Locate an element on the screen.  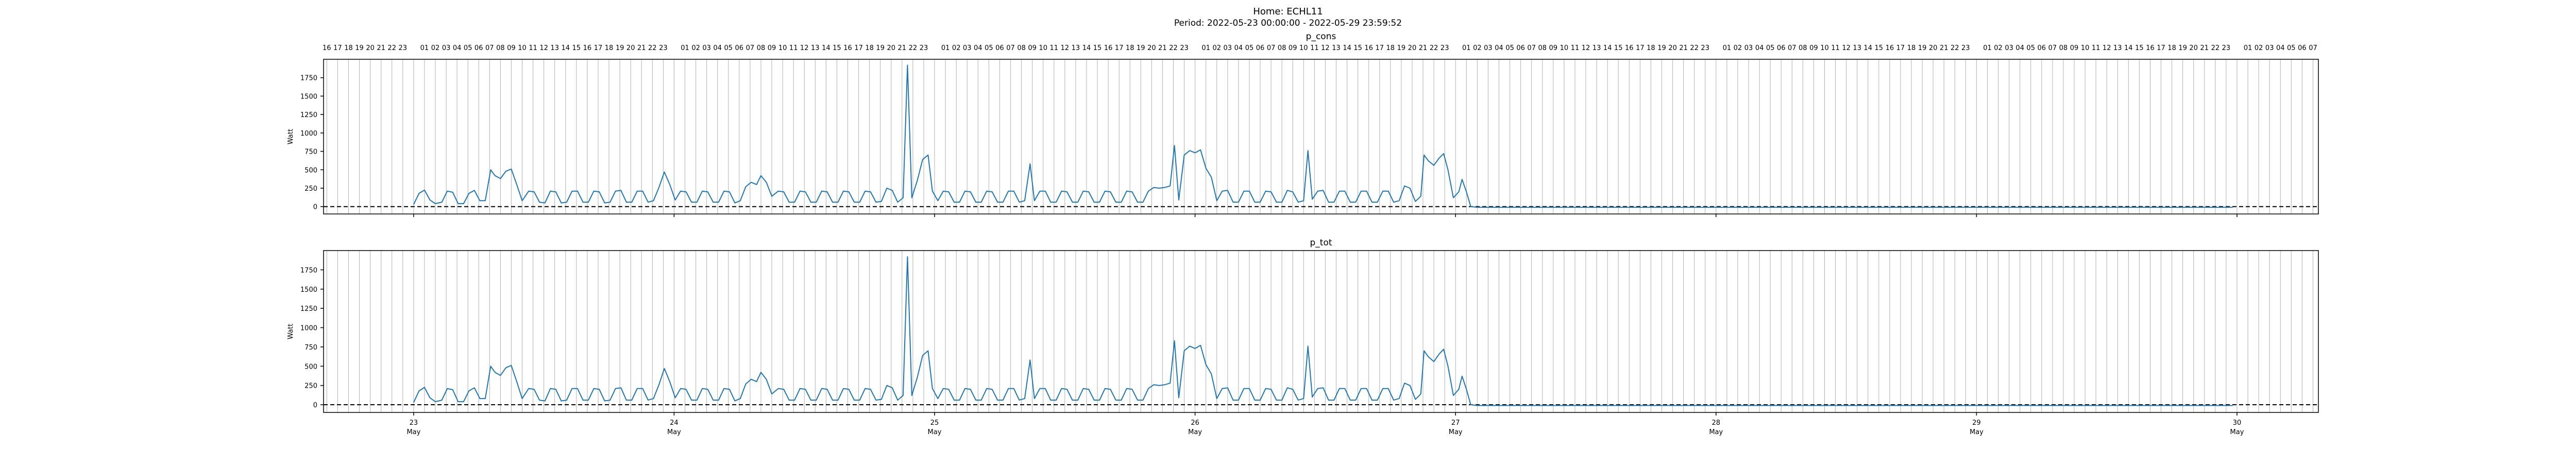
hour-tick-label: 17 is located at coordinates (1119, 48).